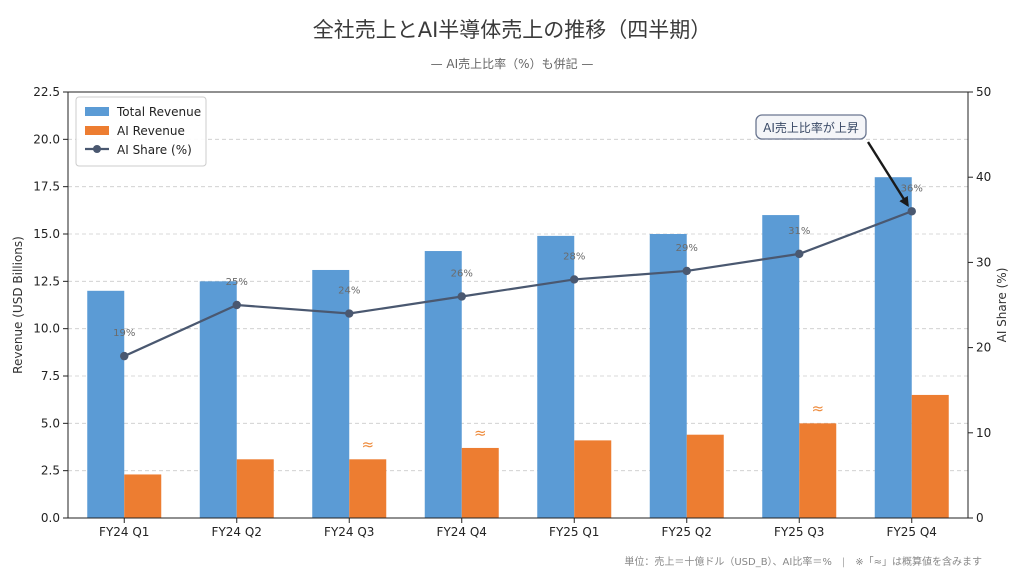  I want to click on share-point-label: 31%, so click(799, 231).